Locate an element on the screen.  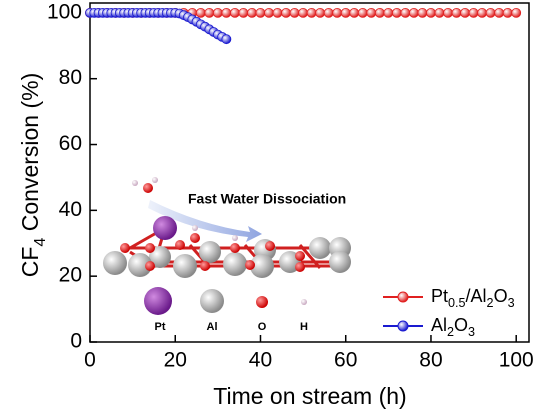
y-axis-label: CF4 Conversion (%) is located at coordinates (33, 175).